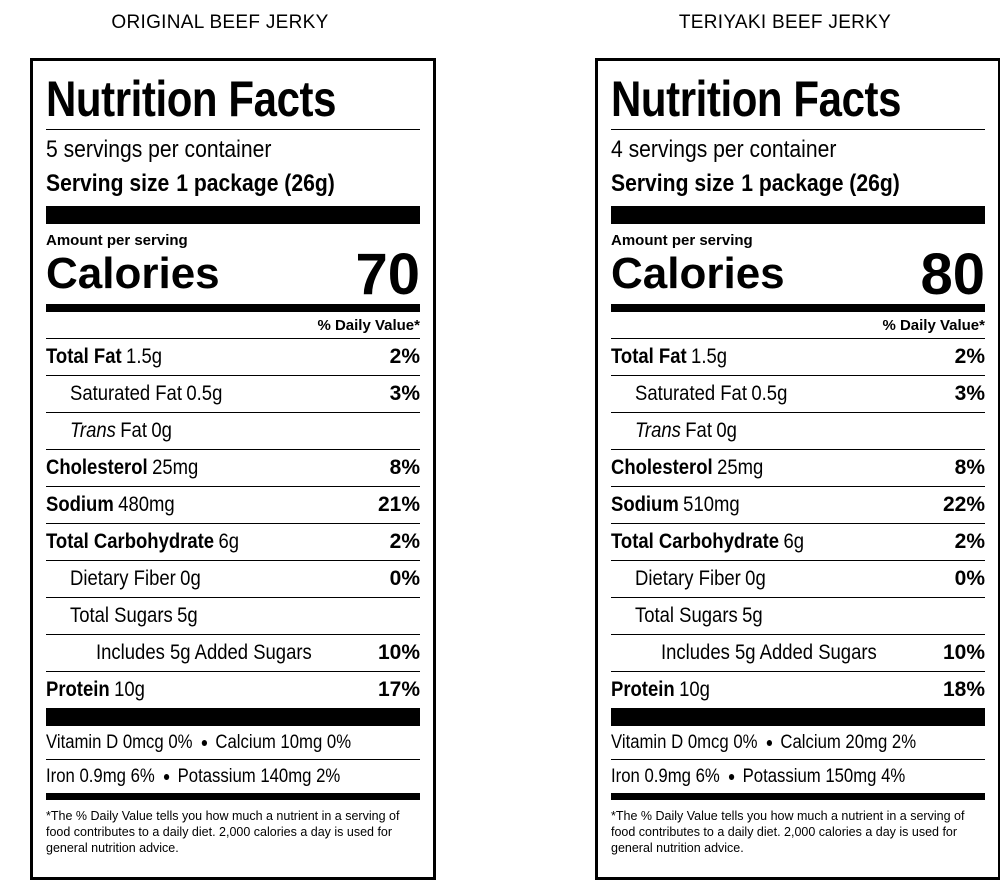 This screenshot has width=1000, height=894. I want to click on daily-value: 10%, so click(963, 652).